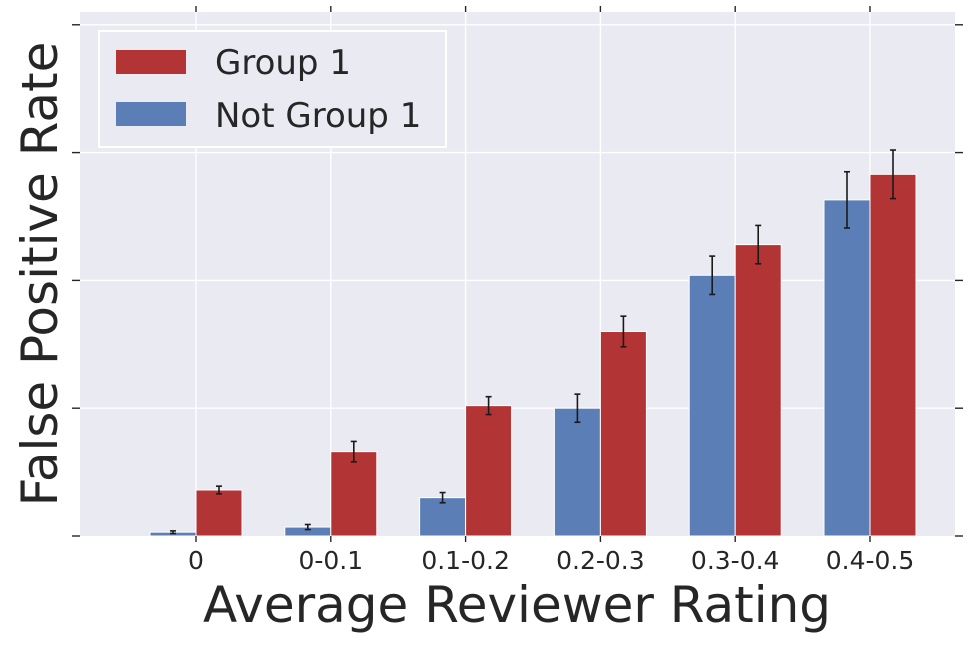 This screenshot has width=969, height=646. What do you see at coordinates (196, 560) in the screenshot?
I see `x-tick-label-0: 0` at bounding box center [196, 560].